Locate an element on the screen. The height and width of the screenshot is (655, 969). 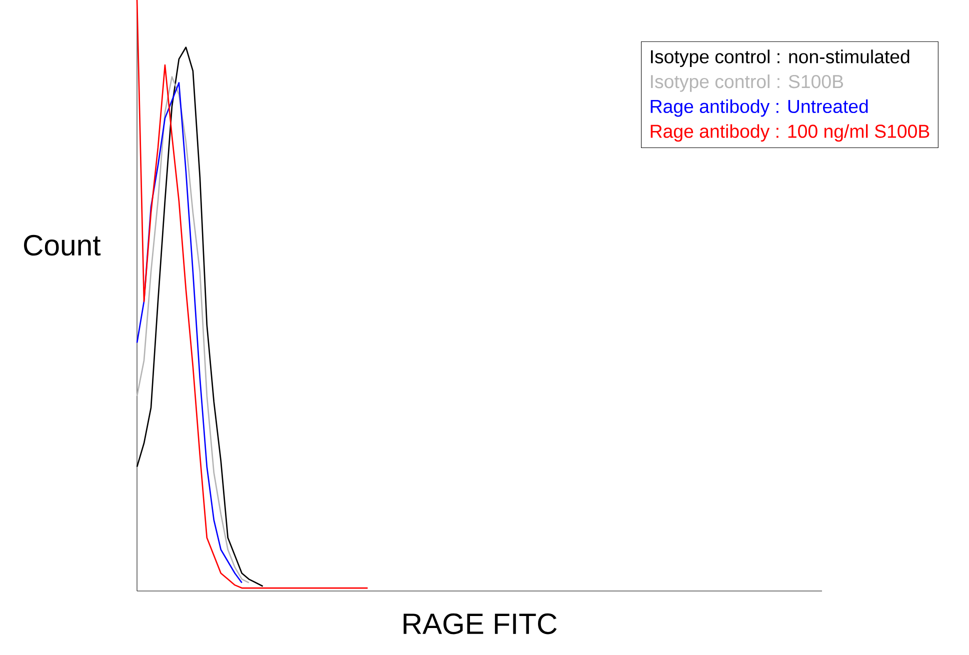
text: Rage antibody : Untreated is located at coordinates (759, 108).